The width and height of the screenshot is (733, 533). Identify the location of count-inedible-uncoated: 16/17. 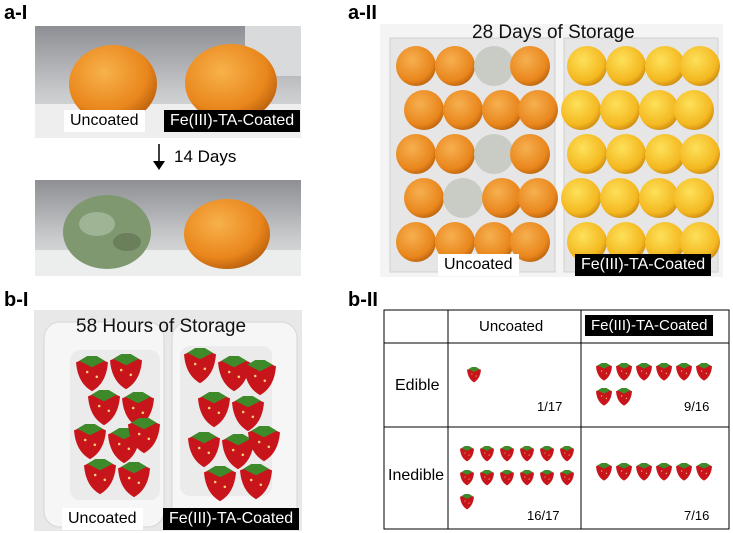
(543, 515).